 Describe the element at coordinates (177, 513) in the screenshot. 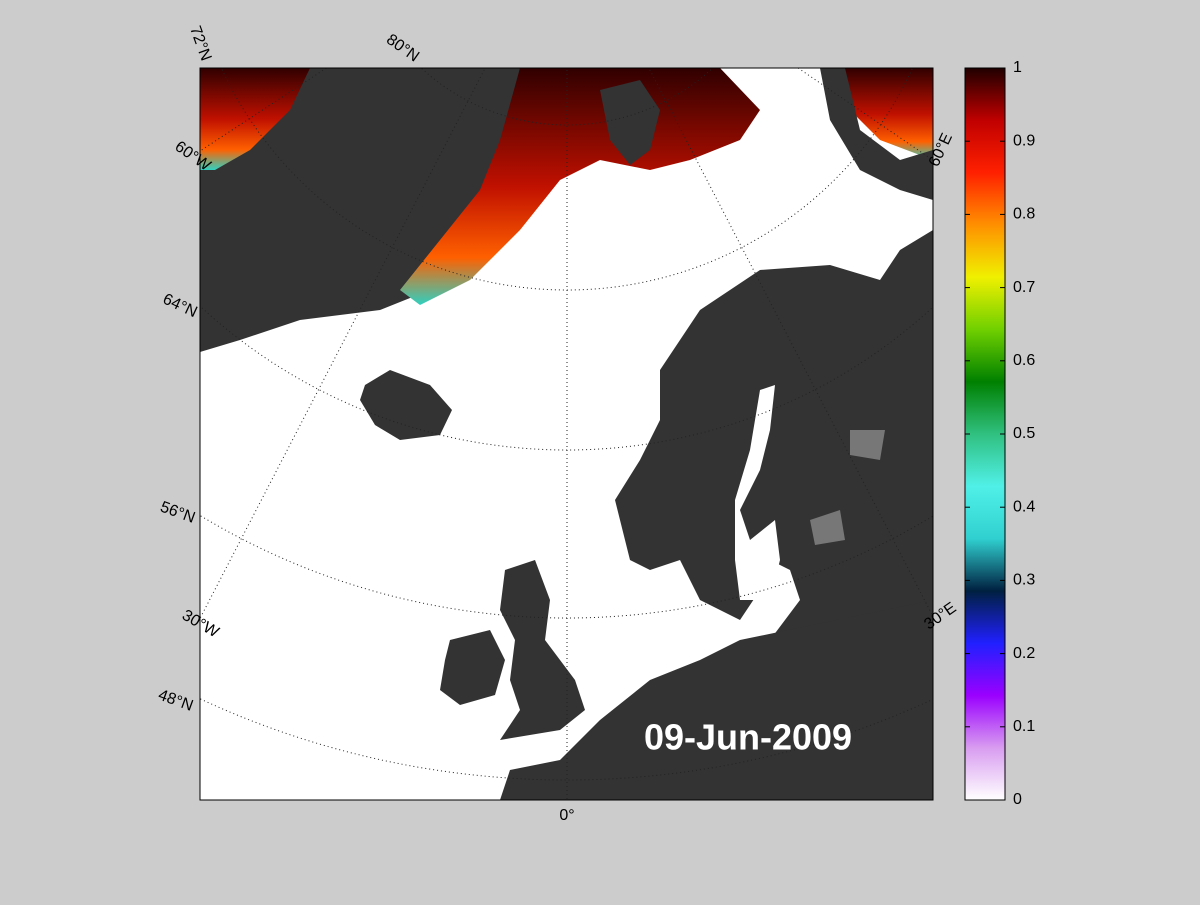

I see `graticule-label: 56°N` at that location.